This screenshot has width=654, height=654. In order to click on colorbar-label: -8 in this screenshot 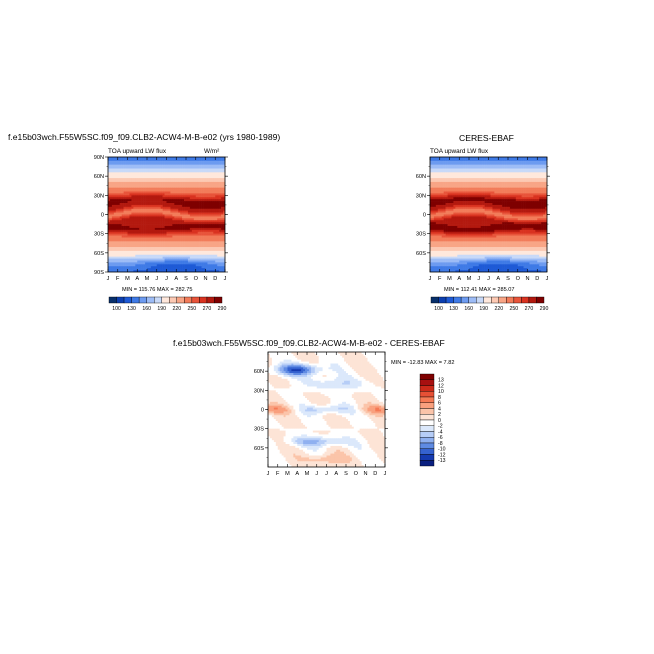, I will do `click(440, 444)`.